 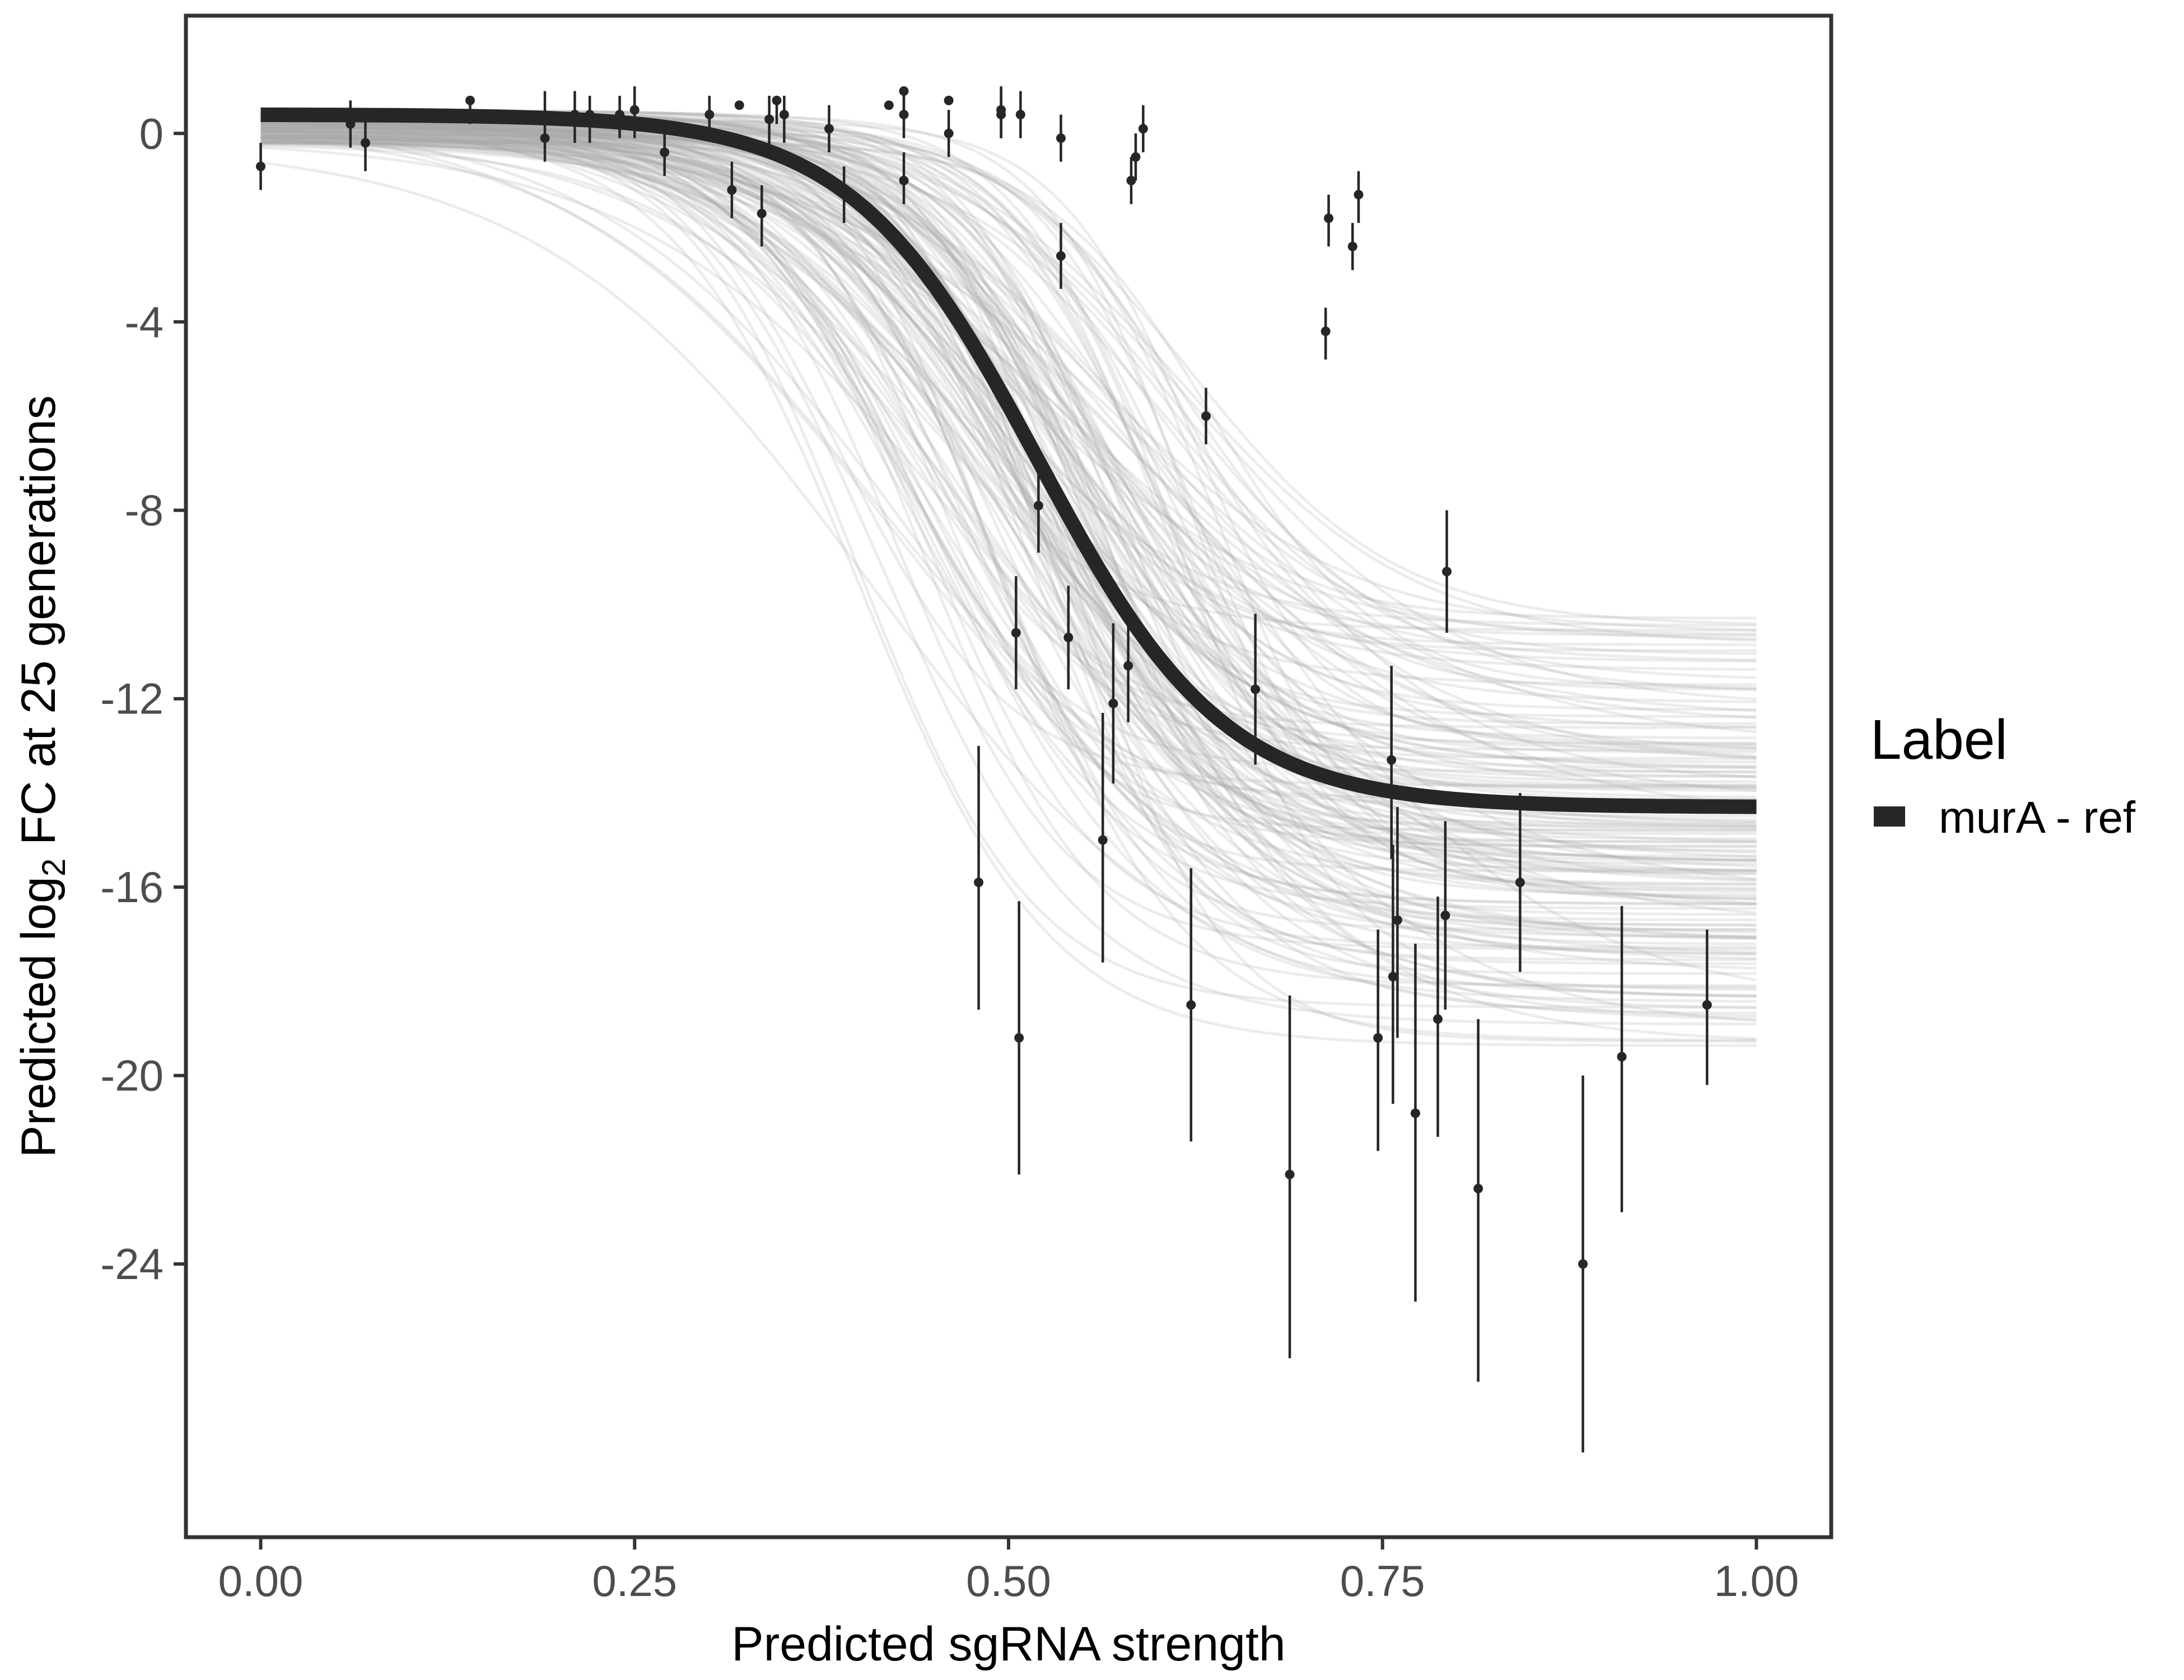 What do you see at coordinates (142, 699) in the screenshot?
I see `y-axis-ticks: 0 -4 -8 -12 -16 -20 -24` at bounding box center [142, 699].